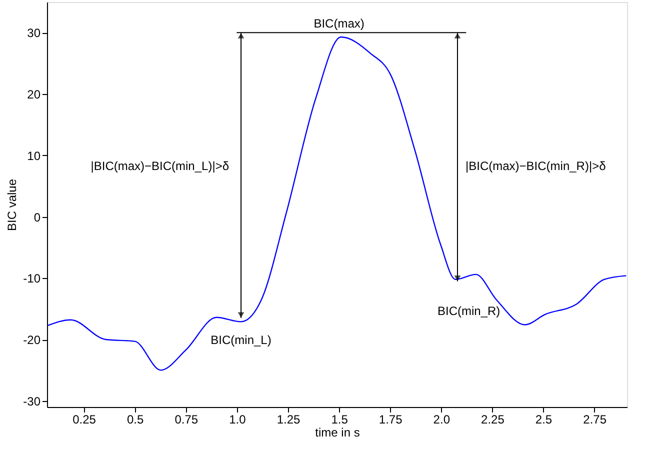 The height and width of the screenshot is (452, 645). What do you see at coordinates (390, 419) in the screenshot?
I see `x-tick-label: 1.75` at bounding box center [390, 419].